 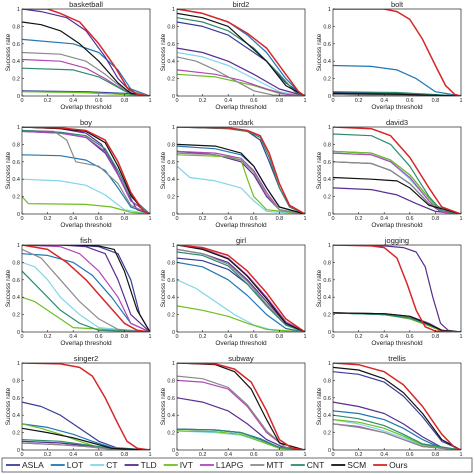 I want to click on panel-title: boy, so click(x=86, y=122).